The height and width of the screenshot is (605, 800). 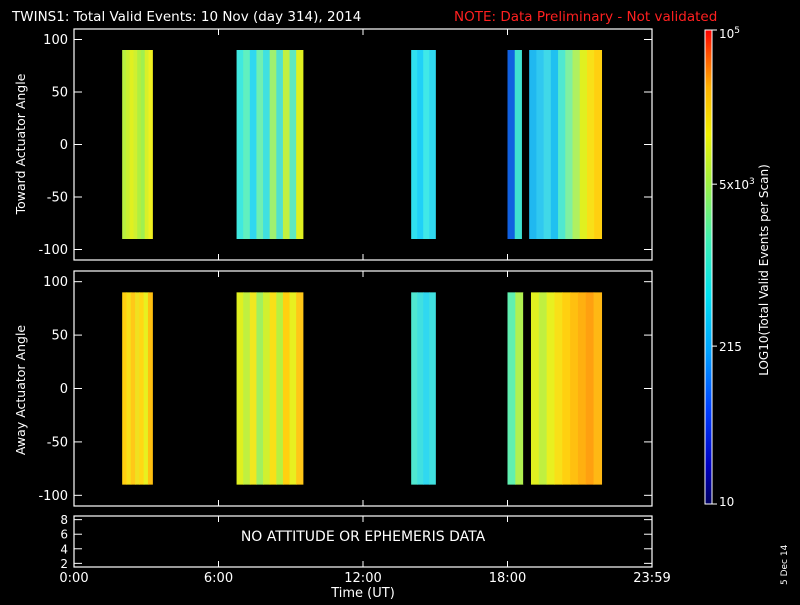 What do you see at coordinates (730, 347) in the screenshot?
I see `colorbar-tick-label: 215` at bounding box center [730, 347].